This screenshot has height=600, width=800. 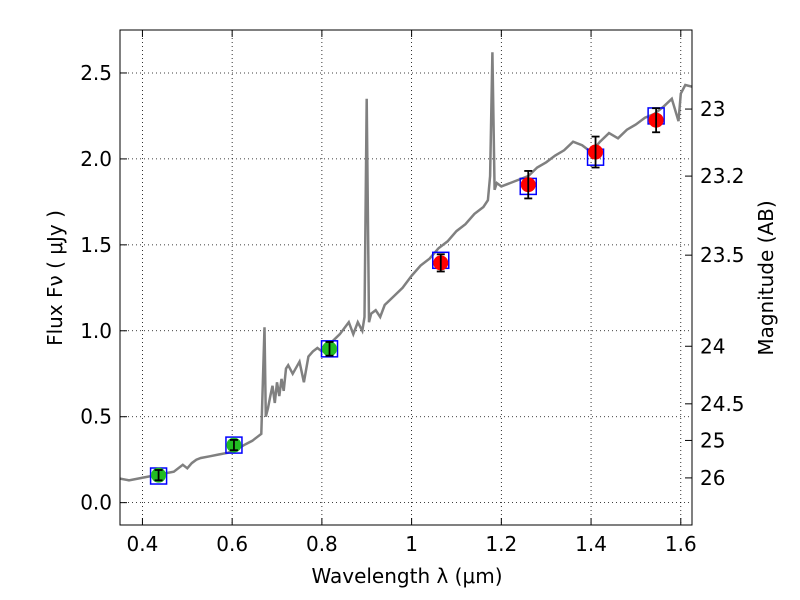 What do you see at coordinates (712, 478) in the screenshot?
I see `right-tick-label: 26` at bounding box center [712, 478].